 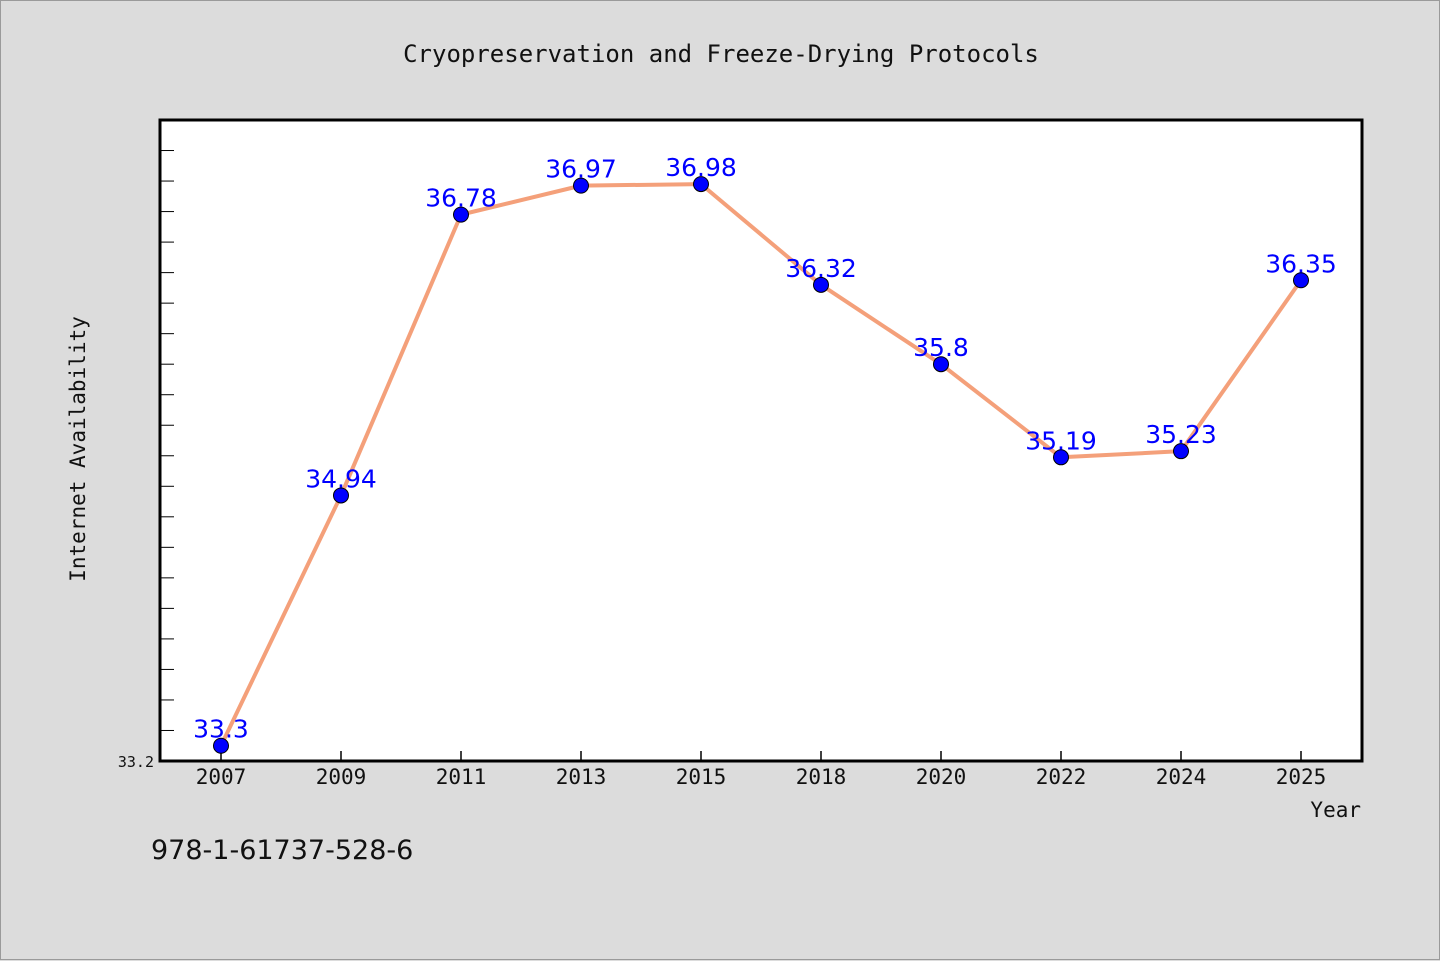 I want to click on y-axis-title: Internet Availability, so click(x=78, y=449).